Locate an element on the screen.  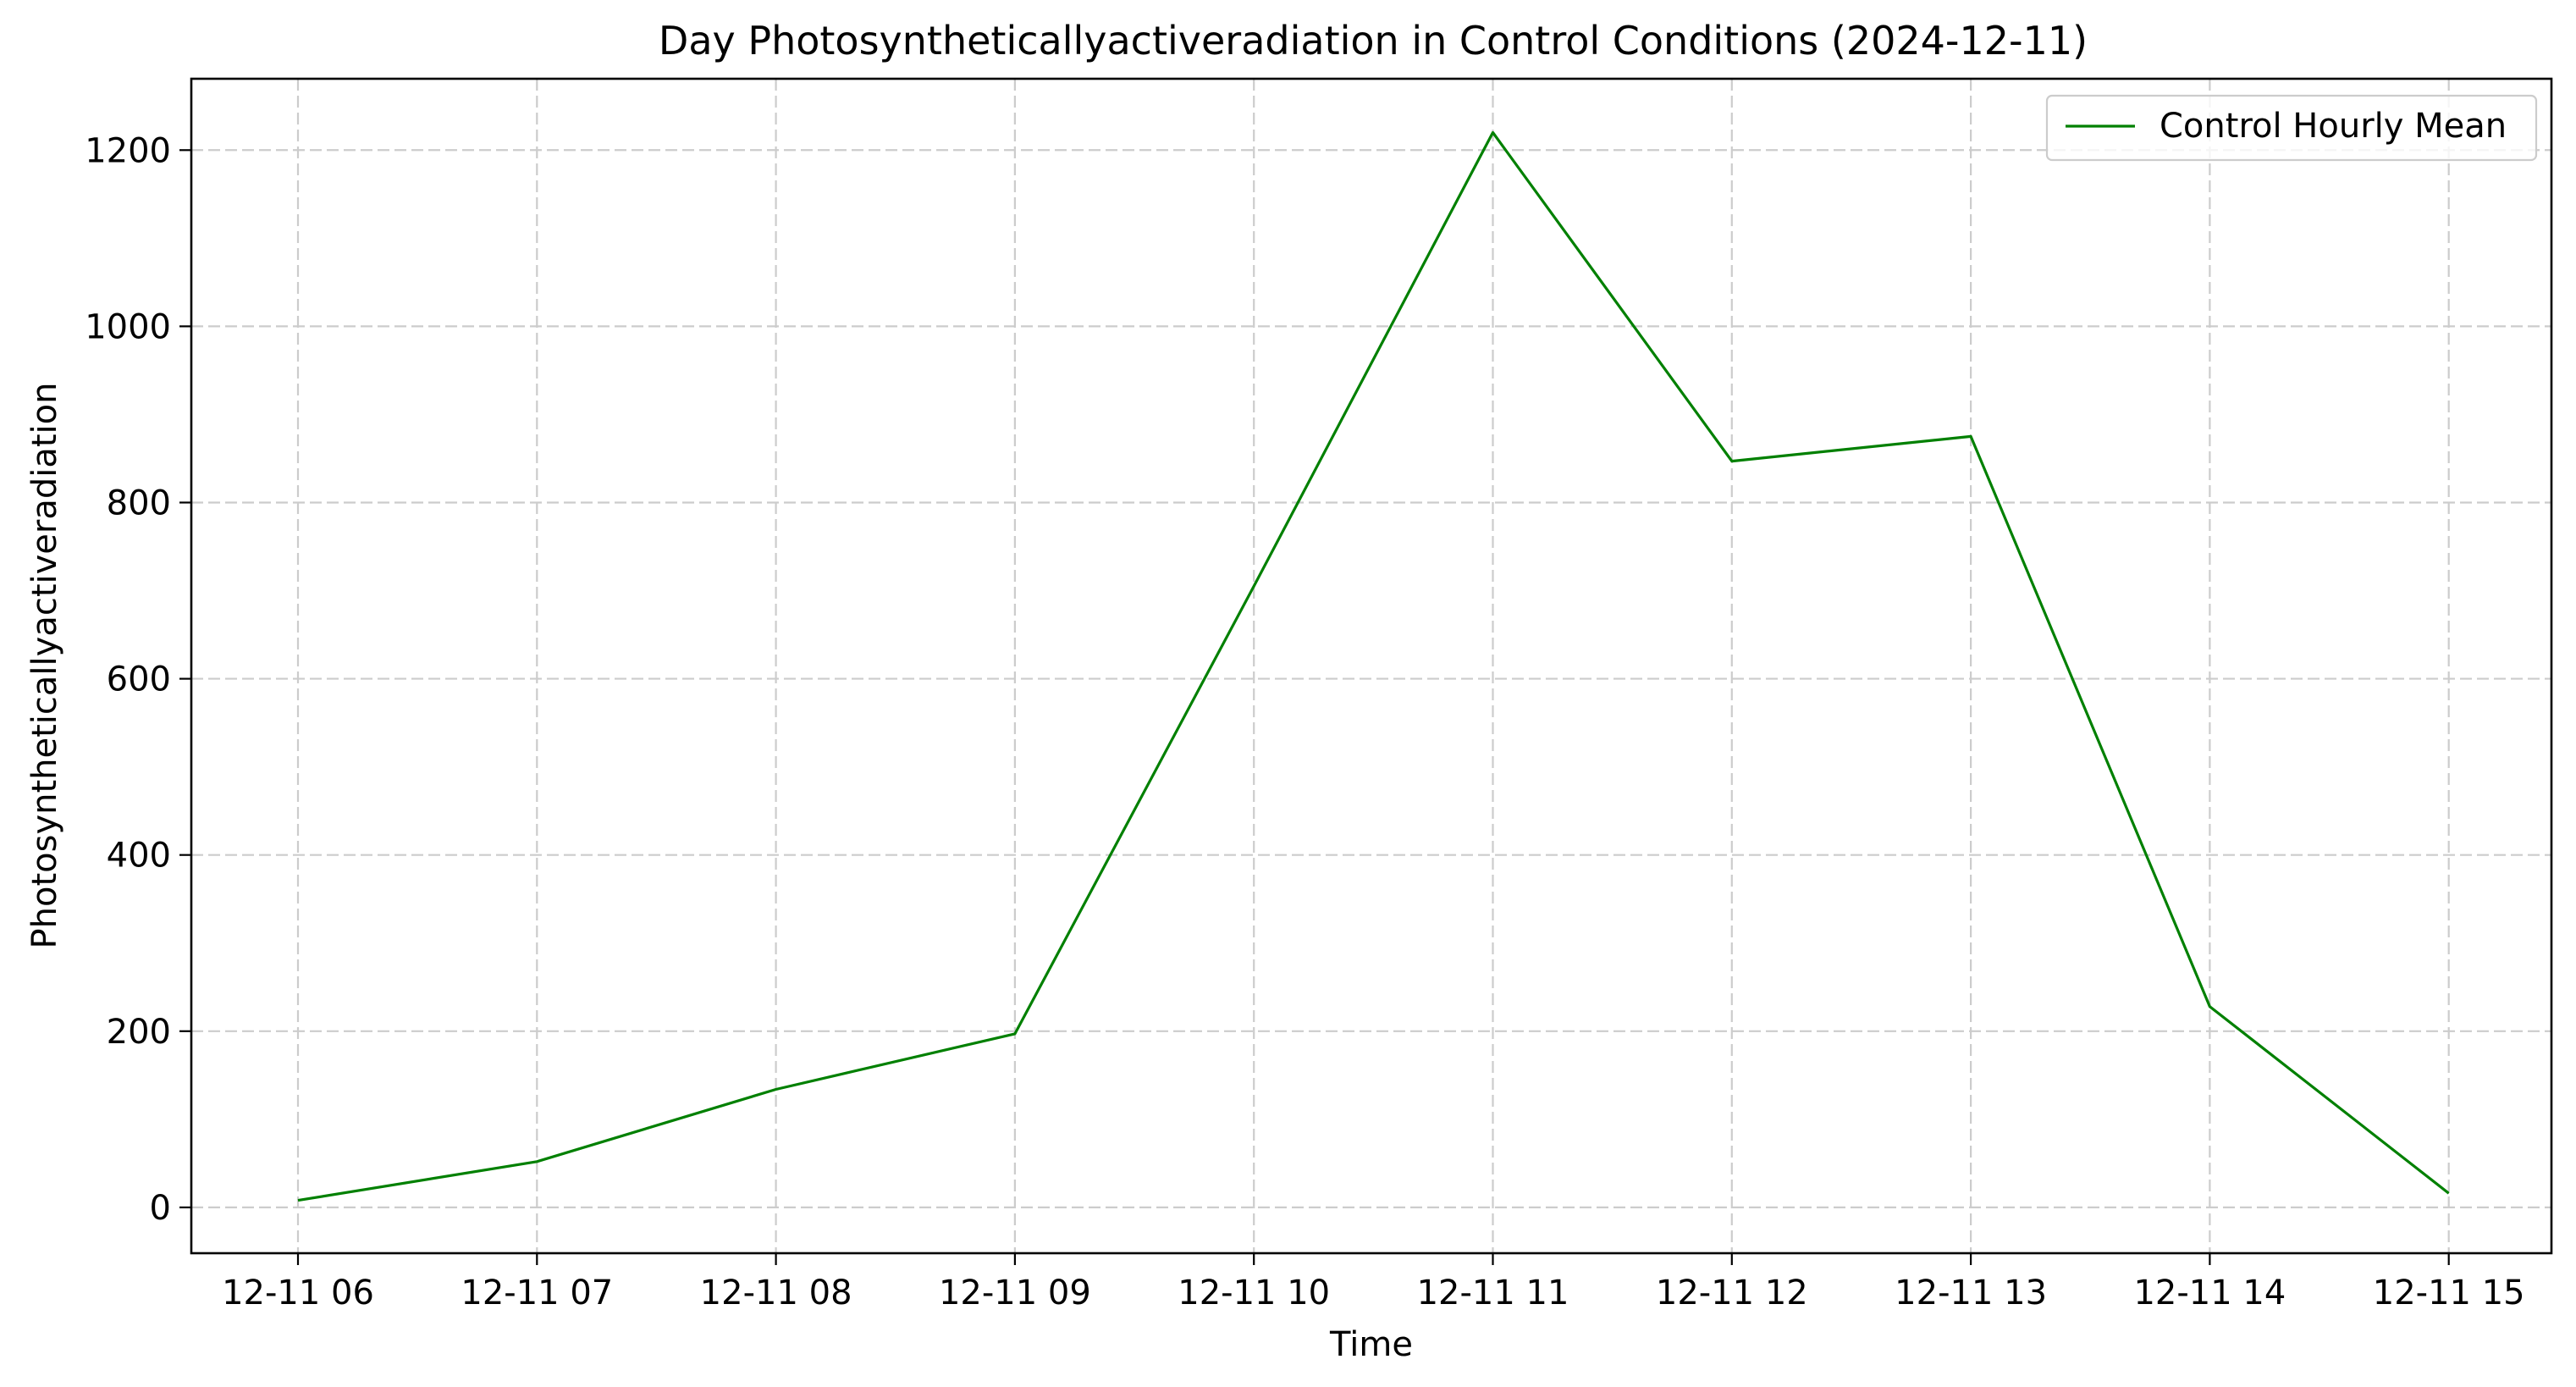
x-tick-label: 12-11 11 is located at coordinates (1493, 1293).